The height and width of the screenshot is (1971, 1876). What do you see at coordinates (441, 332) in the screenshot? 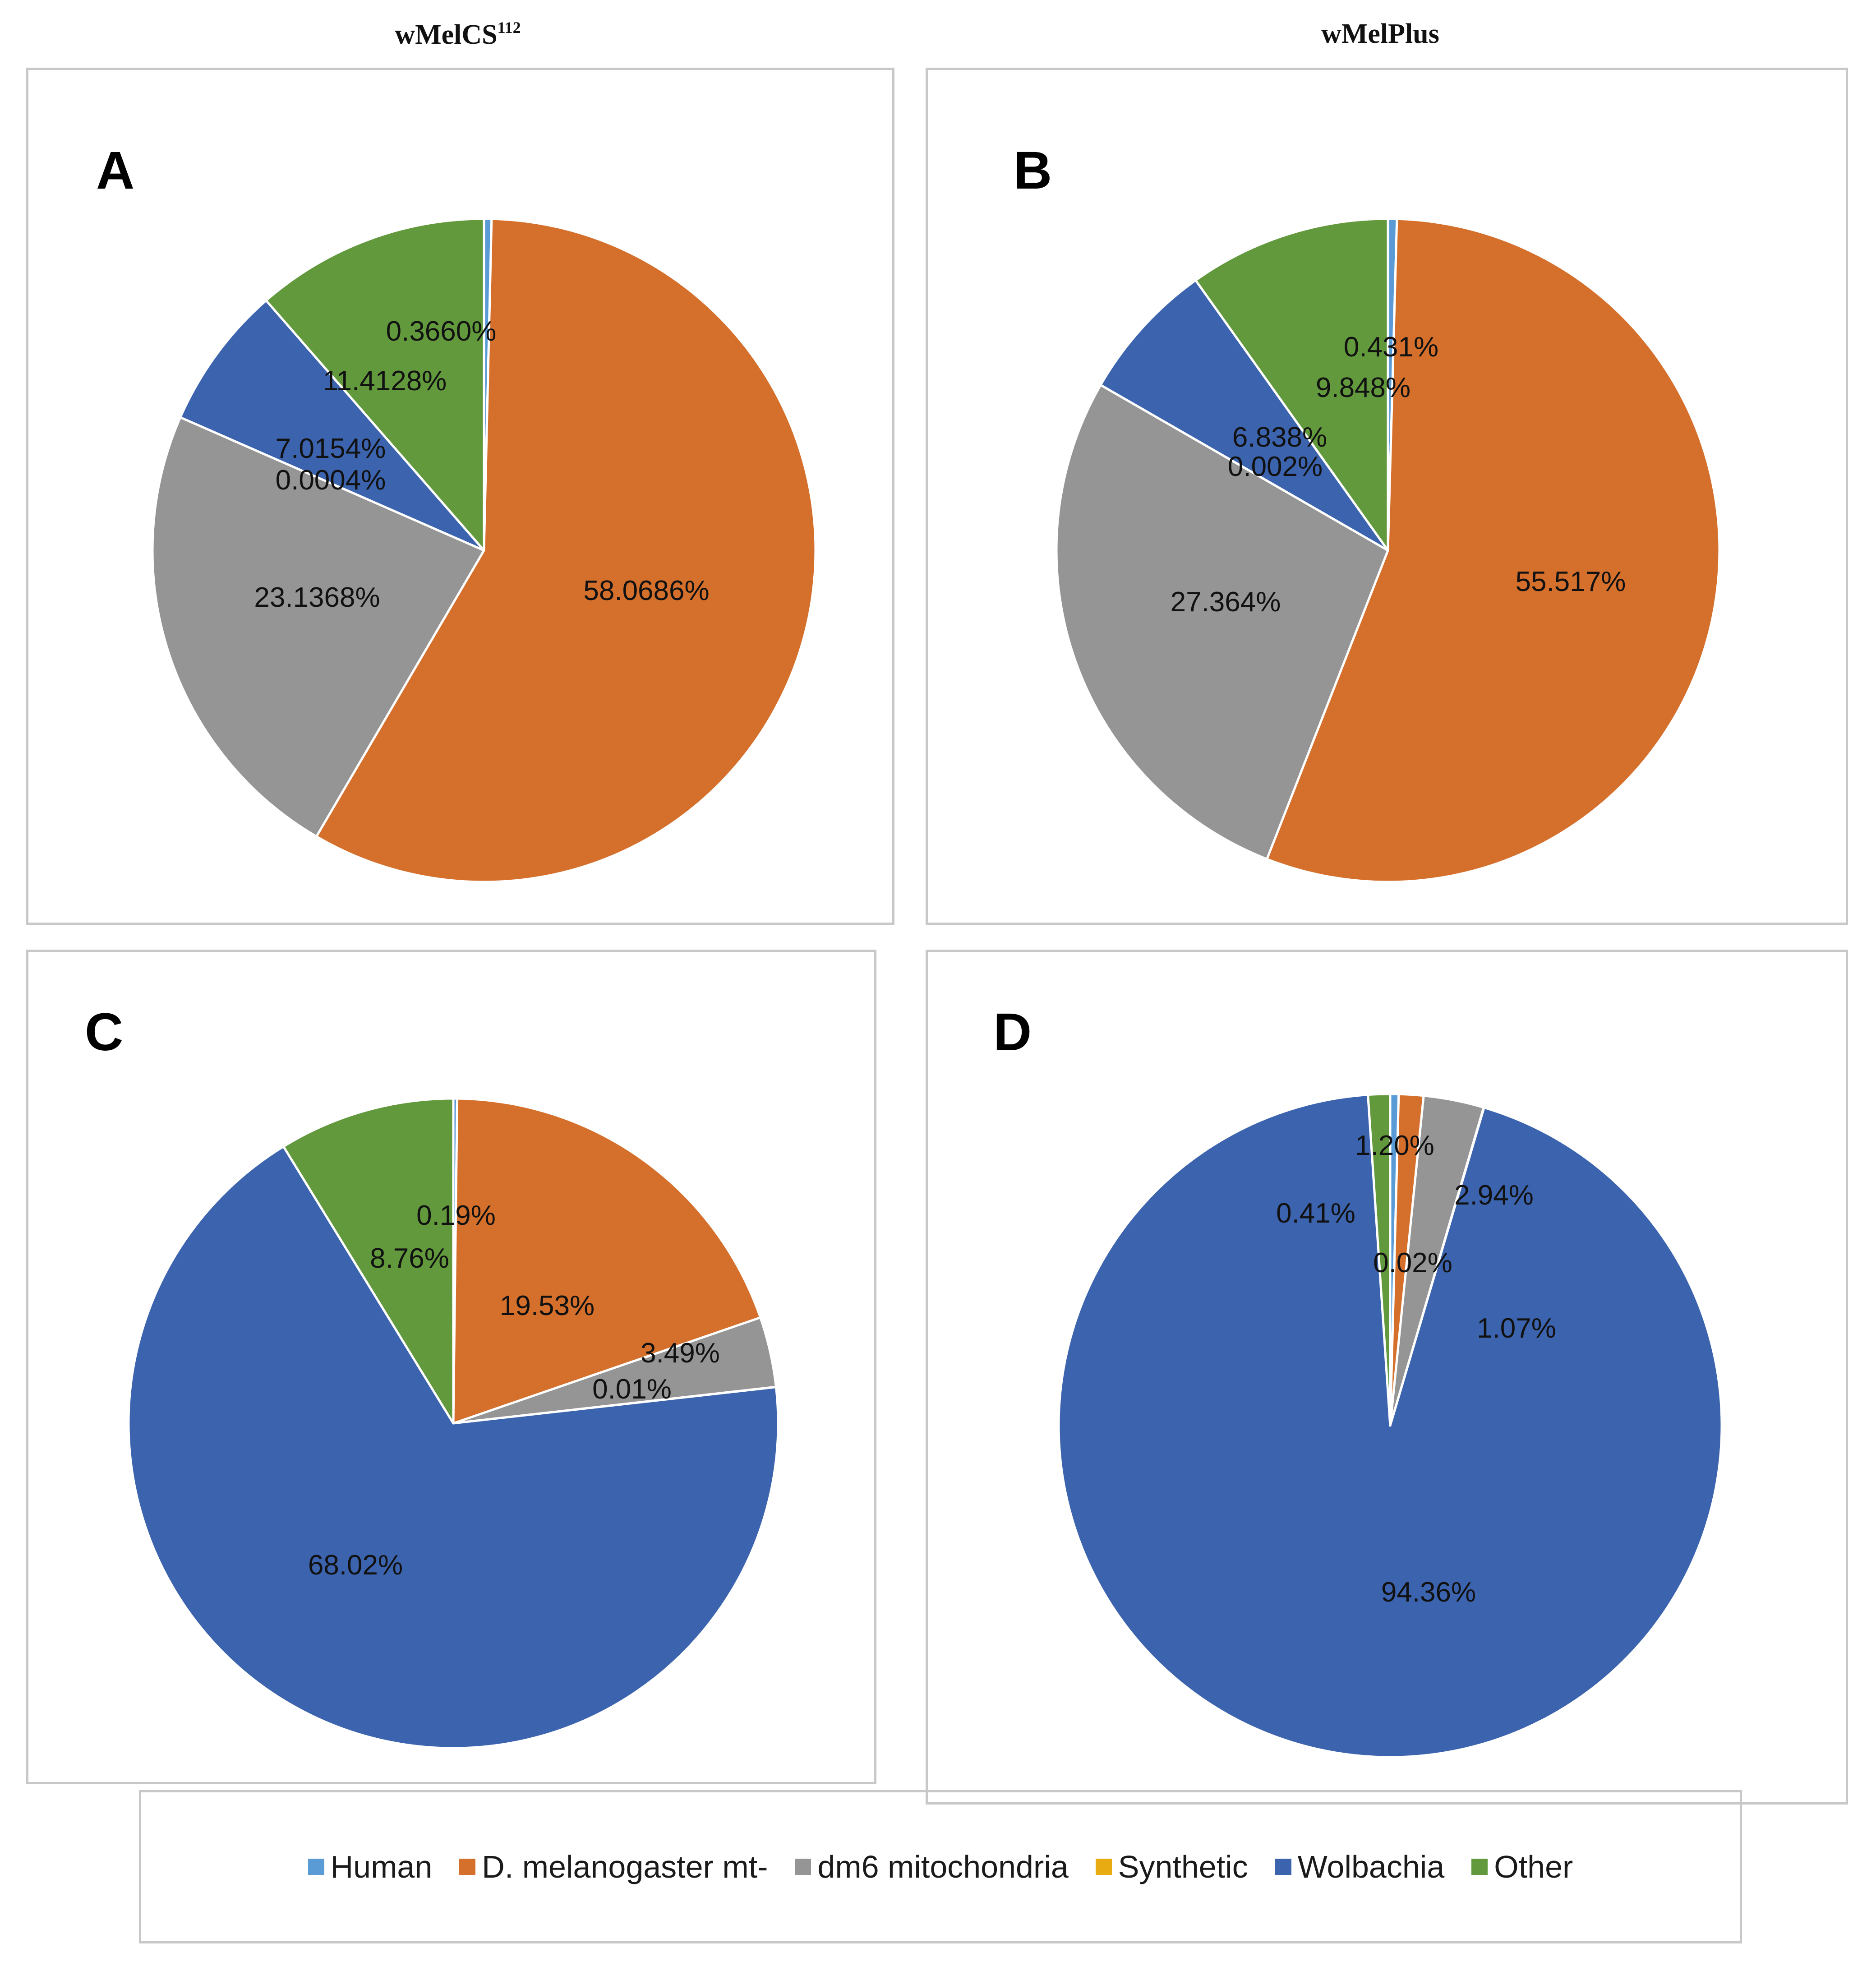
I see `data-label-human: 0.3660%` at bounding box center [441, 332].